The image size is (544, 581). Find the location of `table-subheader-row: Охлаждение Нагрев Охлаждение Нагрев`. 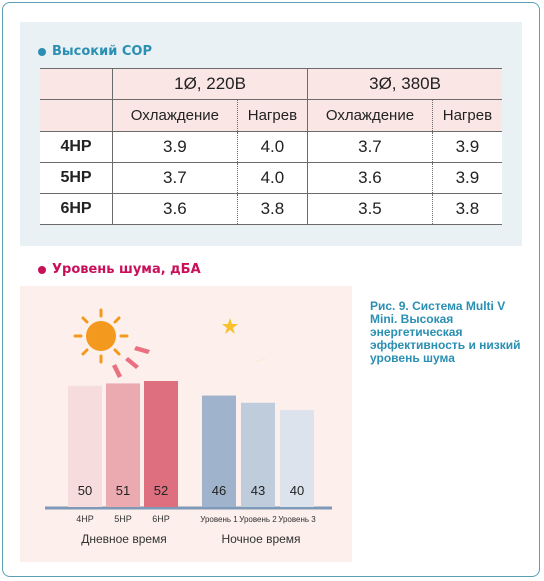

table-subheader-row: Охлаждение Нагрев Охлаждение Нагрев is located at coordinates (271, 115).